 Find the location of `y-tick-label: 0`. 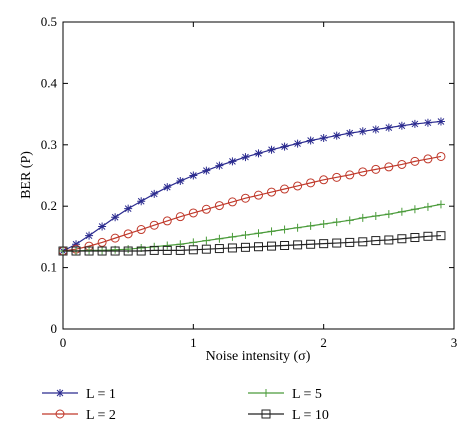

y-tick-label: 0 is located at coordinates (54, 328).